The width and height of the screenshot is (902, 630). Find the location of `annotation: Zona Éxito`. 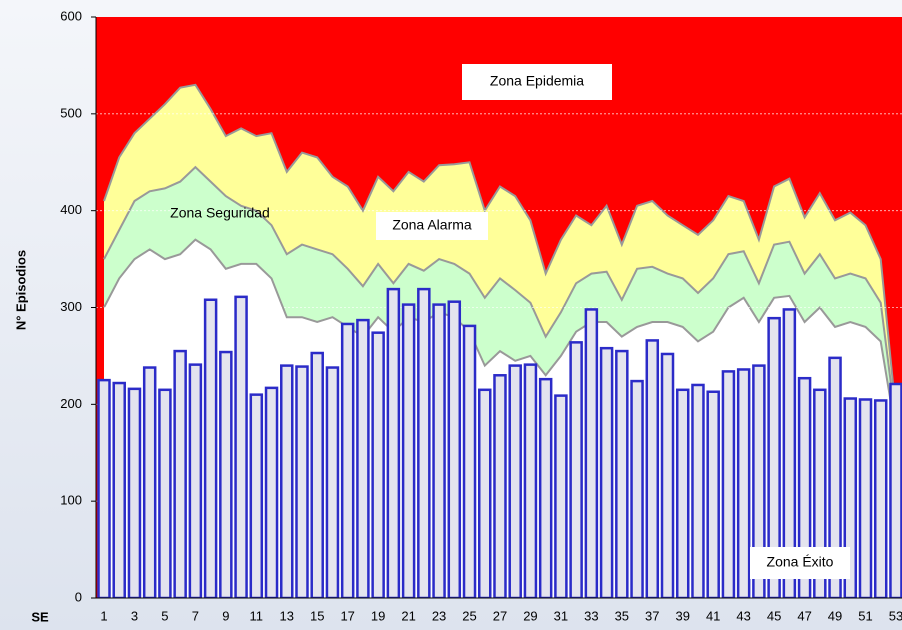

annotation: Zona Éxito is located at coordinates (800, 562).